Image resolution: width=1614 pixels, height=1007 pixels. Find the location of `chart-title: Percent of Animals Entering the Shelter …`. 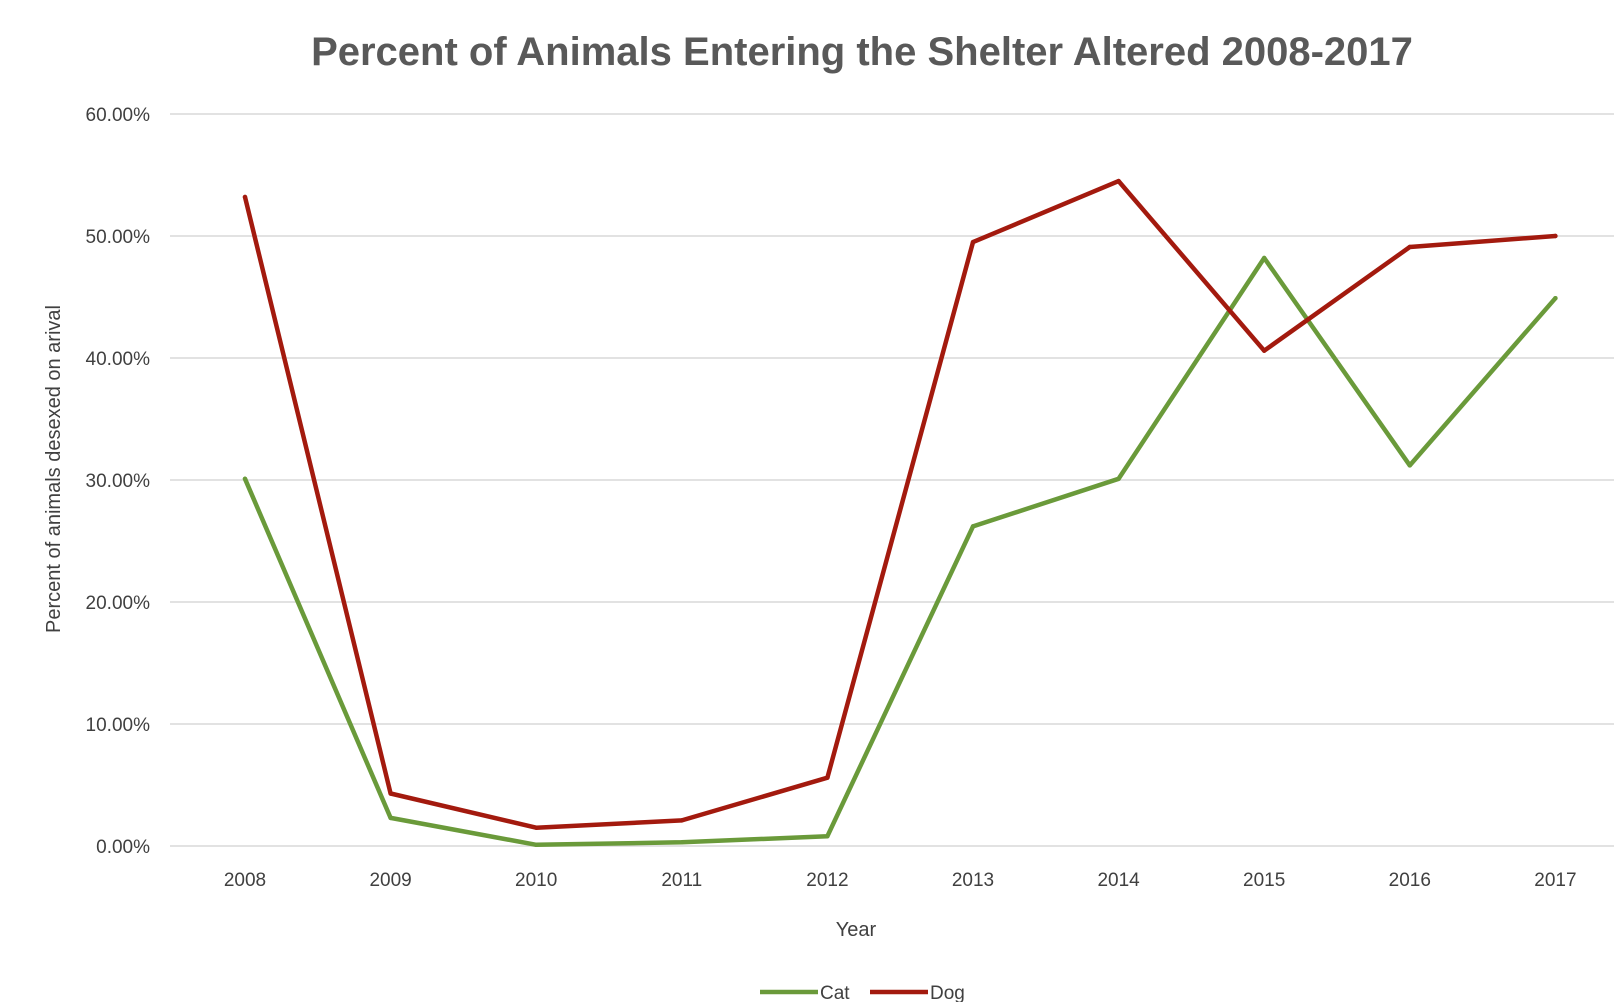

chart-title: Percent of Animals Entering the Shelter … is located at coordinates (862, 52).